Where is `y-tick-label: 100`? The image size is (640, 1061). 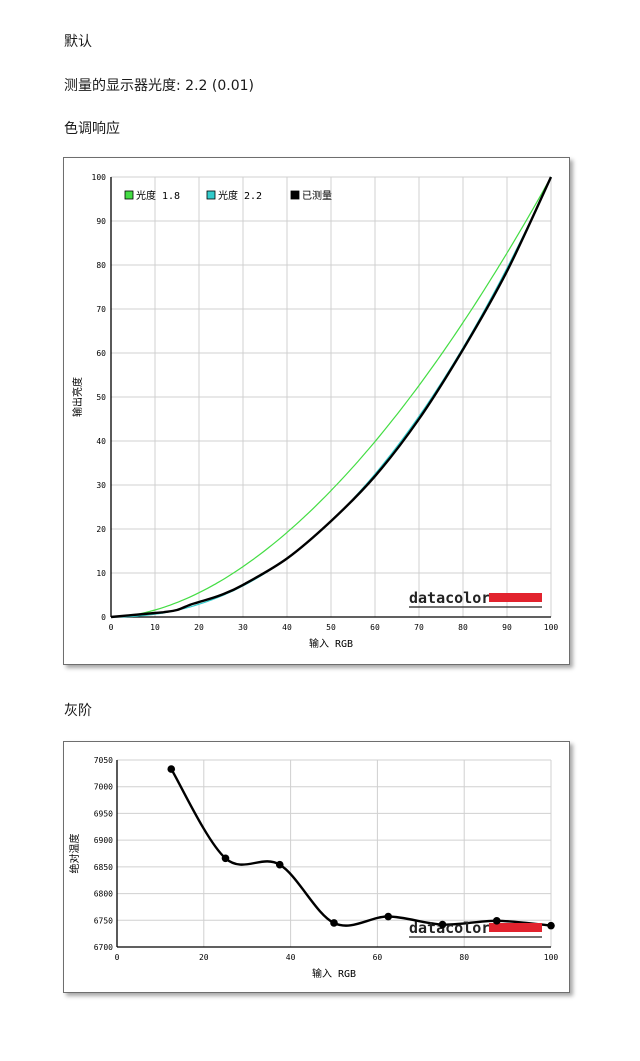 y-tick-label: 100 is located at coordinates (99, 177).